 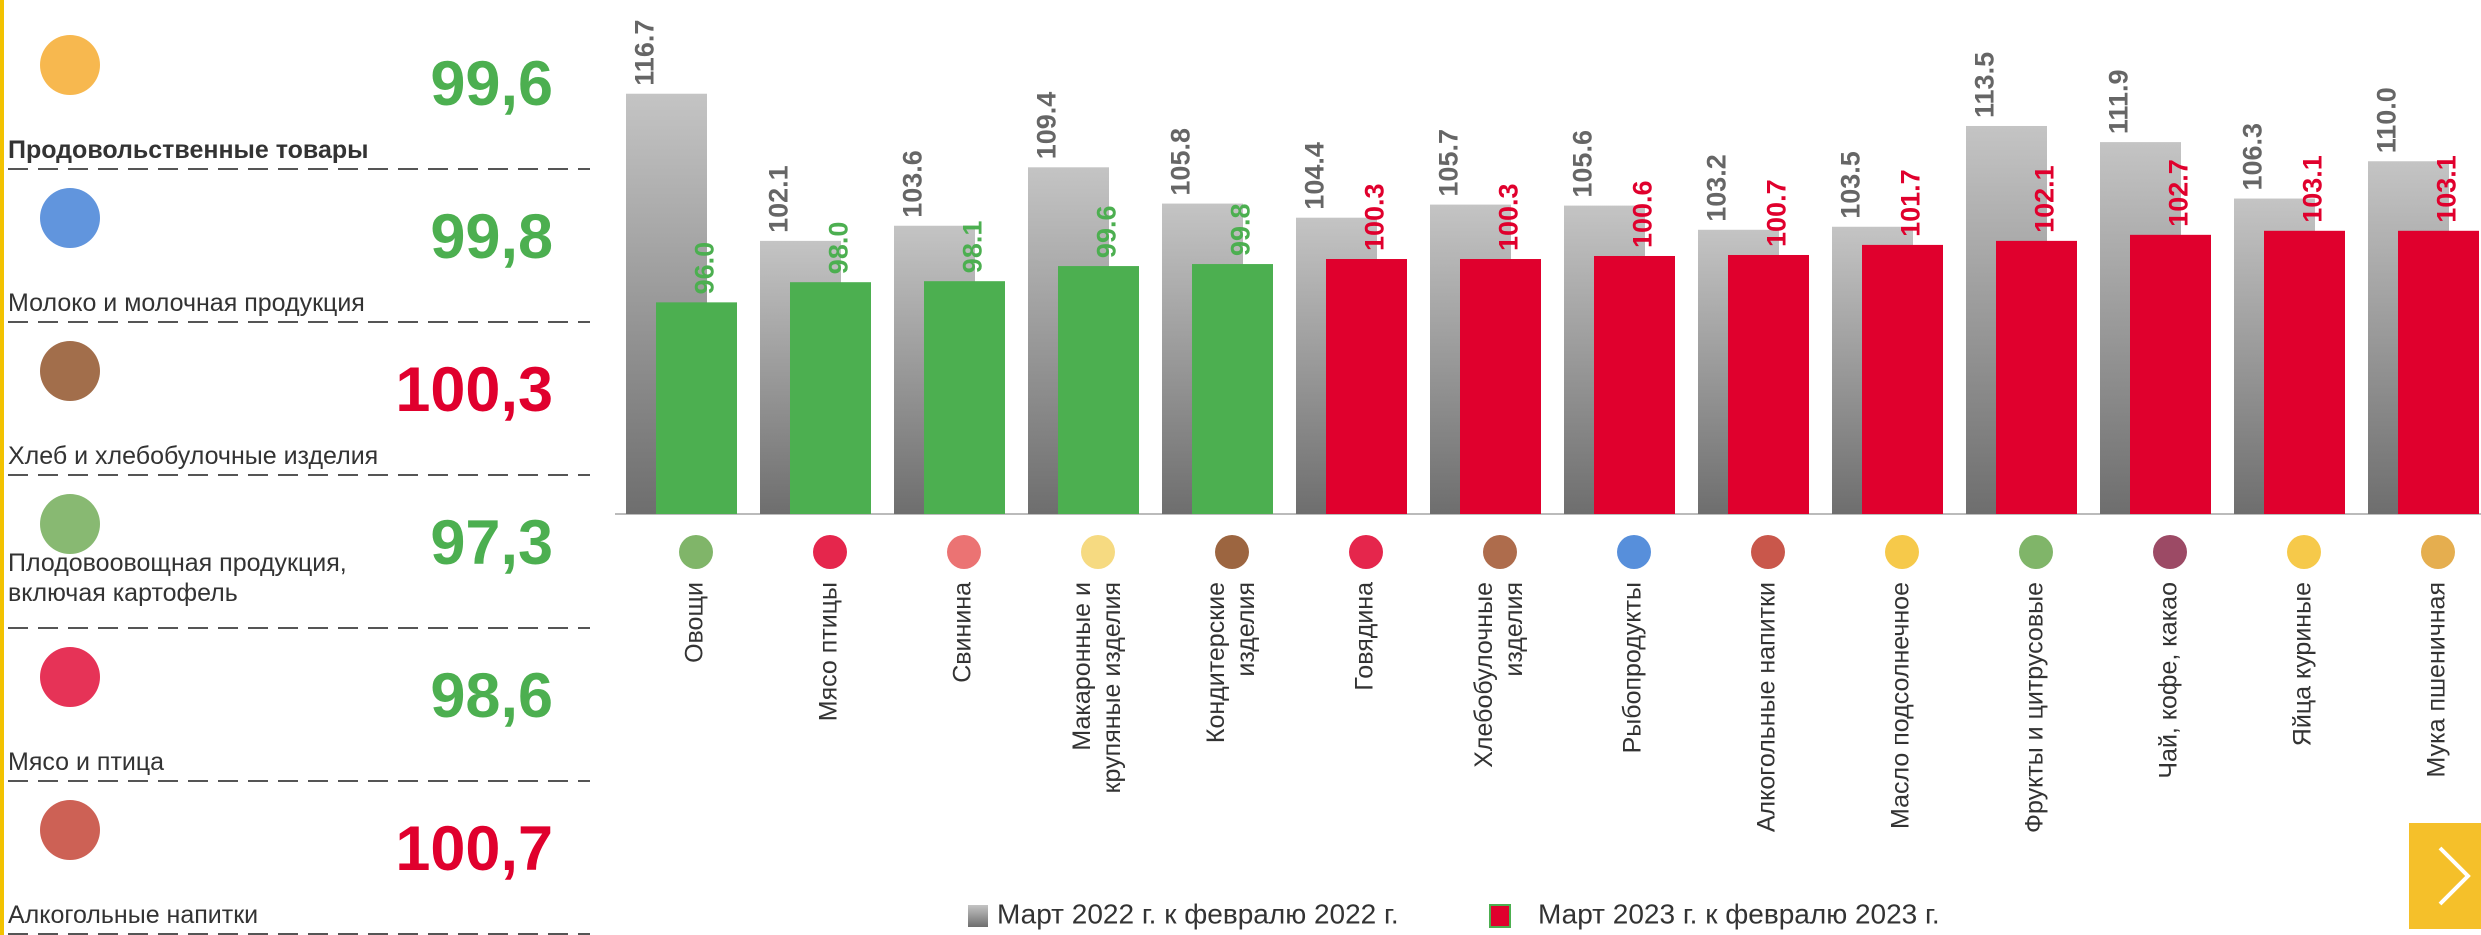 What do you see at coordinates (1198, 913) in the screenshot?
I see `legend-label: Март 2022 г. к февралю 2022 г.` at bounding box center [1198, 913].